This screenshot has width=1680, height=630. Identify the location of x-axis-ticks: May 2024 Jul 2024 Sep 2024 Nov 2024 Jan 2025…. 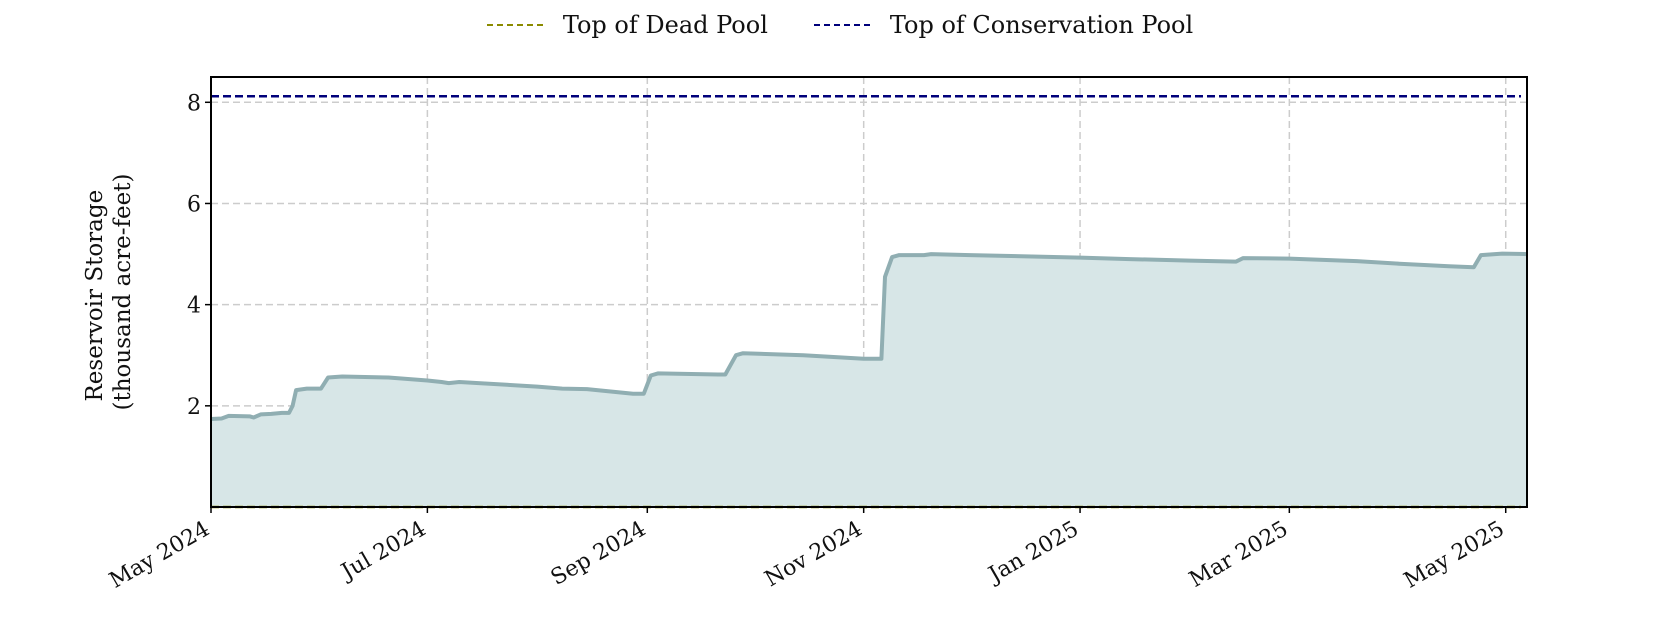
(807, 550).